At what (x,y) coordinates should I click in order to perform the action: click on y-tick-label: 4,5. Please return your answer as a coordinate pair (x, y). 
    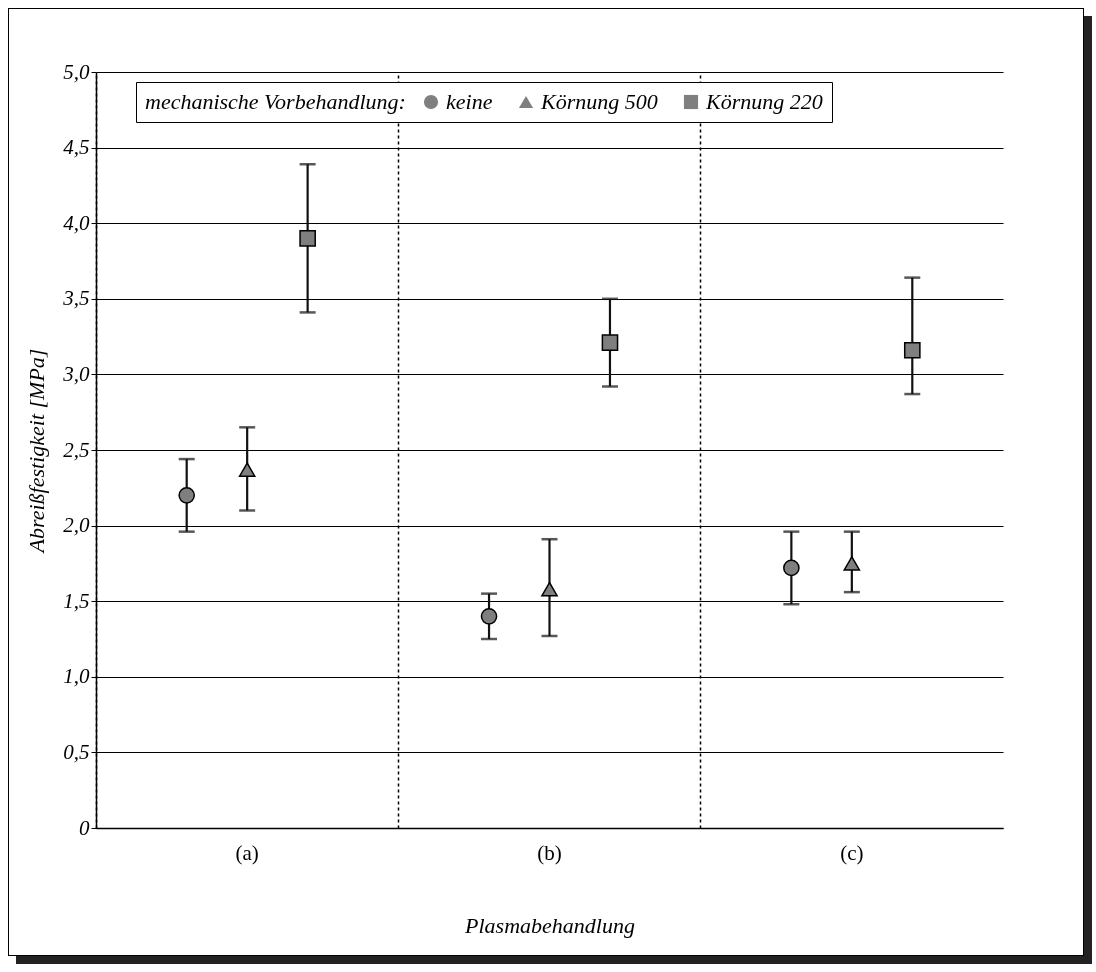
    Looking at the image, I should click on (76, 147).